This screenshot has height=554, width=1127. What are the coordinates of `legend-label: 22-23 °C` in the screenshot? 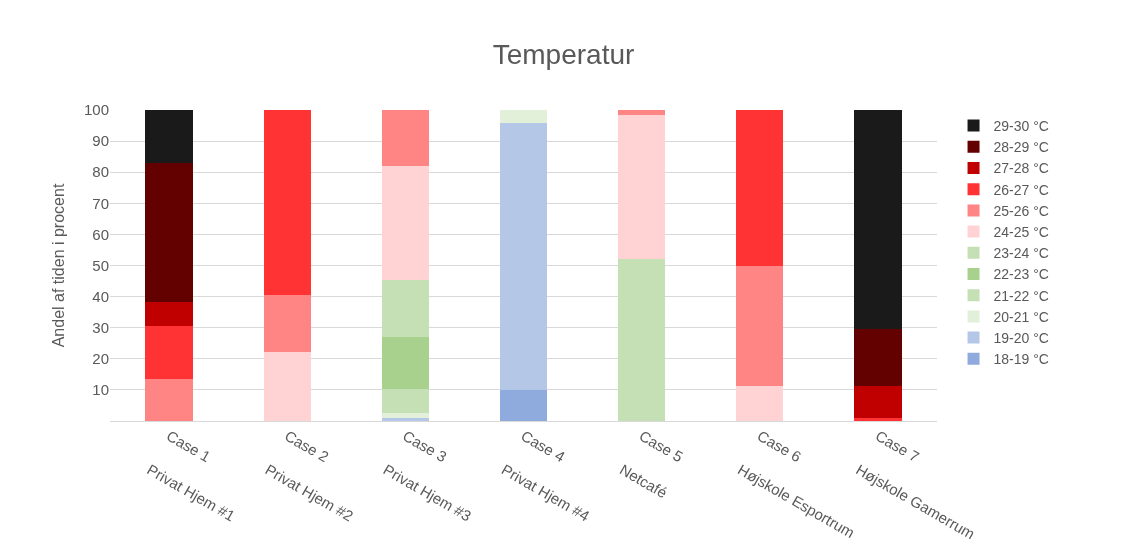 It's located at (1021, 274).